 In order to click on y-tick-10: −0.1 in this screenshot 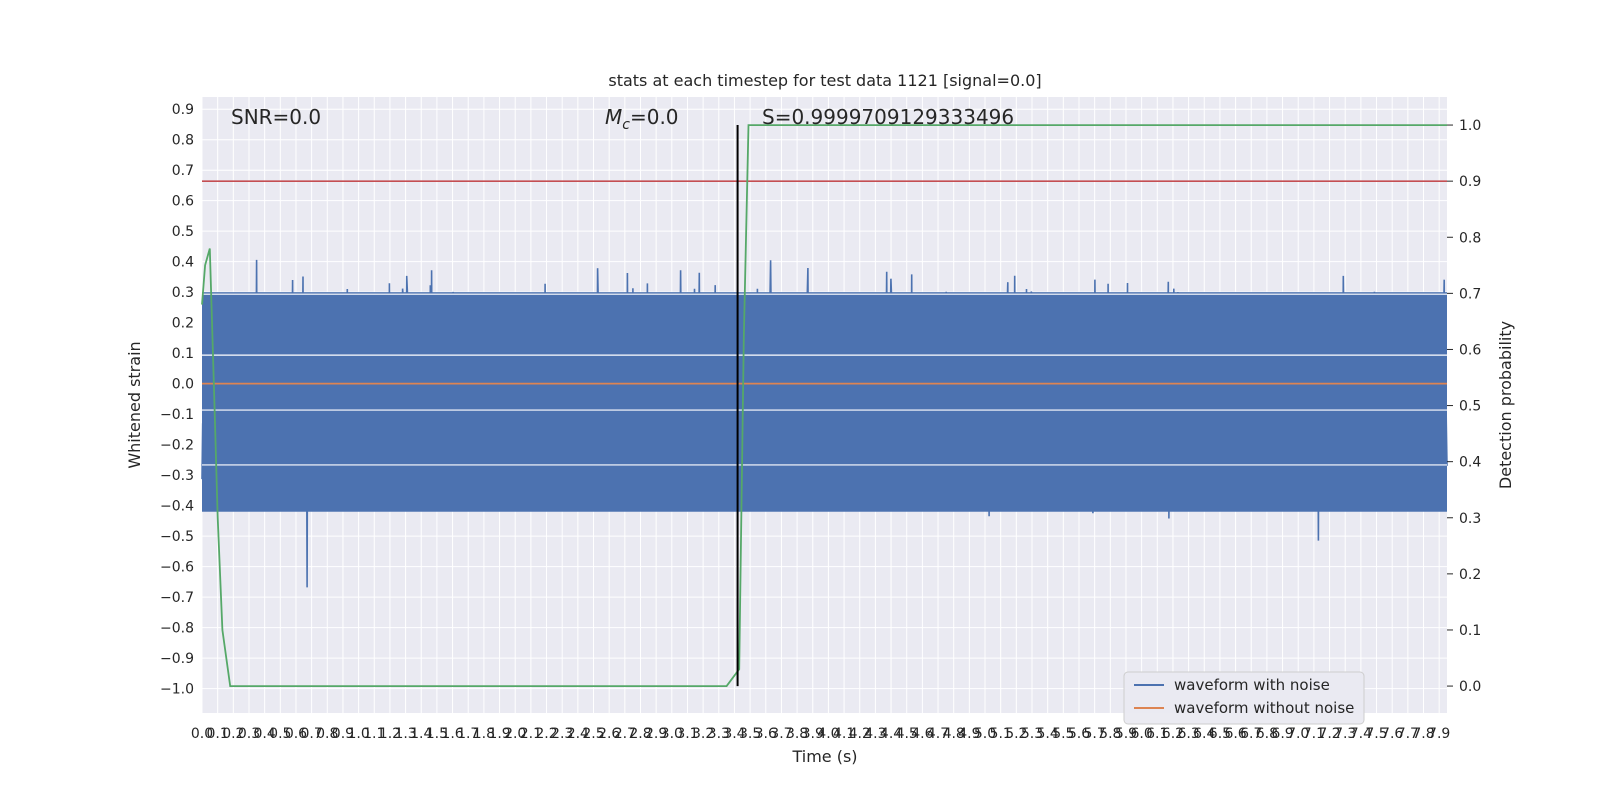, I will do `click(177, 415)`.